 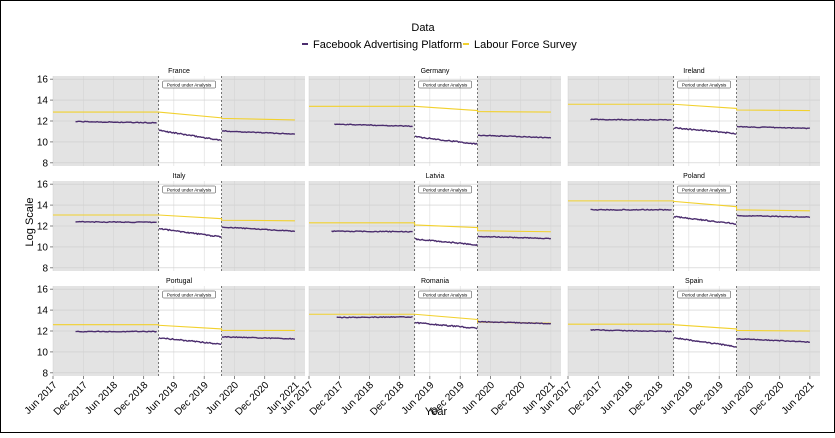 I want to click on facet-italy: Italy Period under Analysis 8 10 12 14 16, so click(x=171, y=221).